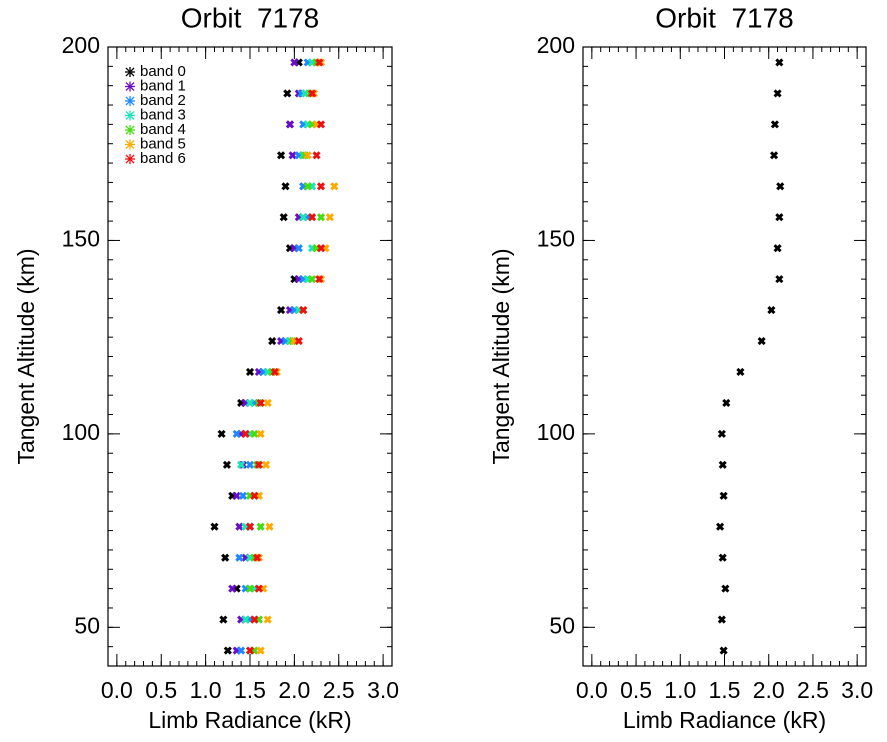  Describe the element at coordinates (87, 625) in the screenshot. I see `y-tick-label: 50` at that location.